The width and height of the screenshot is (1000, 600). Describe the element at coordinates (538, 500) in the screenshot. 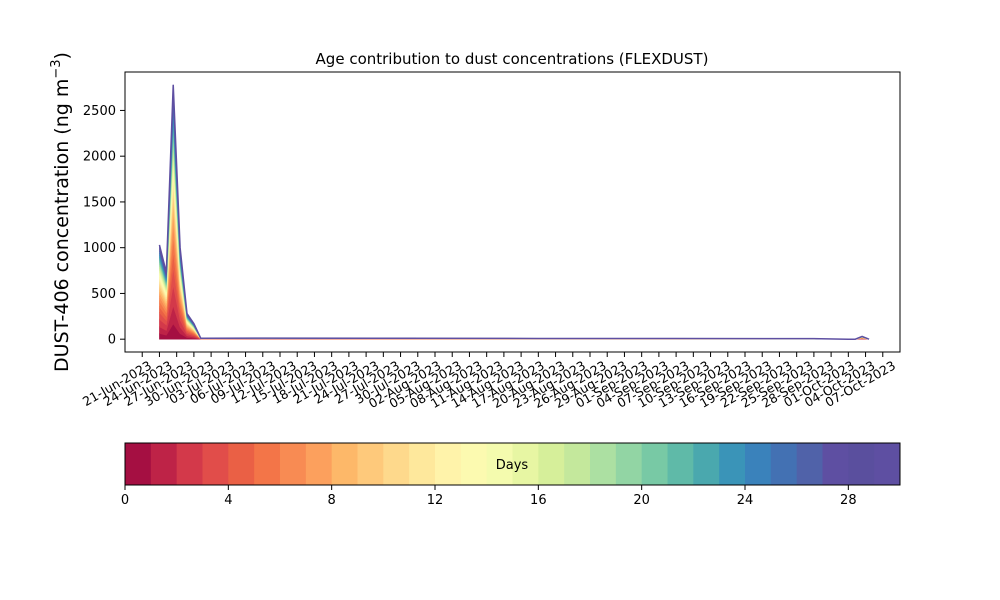

I see `colorbar-tick-label-16: 16` at that location.